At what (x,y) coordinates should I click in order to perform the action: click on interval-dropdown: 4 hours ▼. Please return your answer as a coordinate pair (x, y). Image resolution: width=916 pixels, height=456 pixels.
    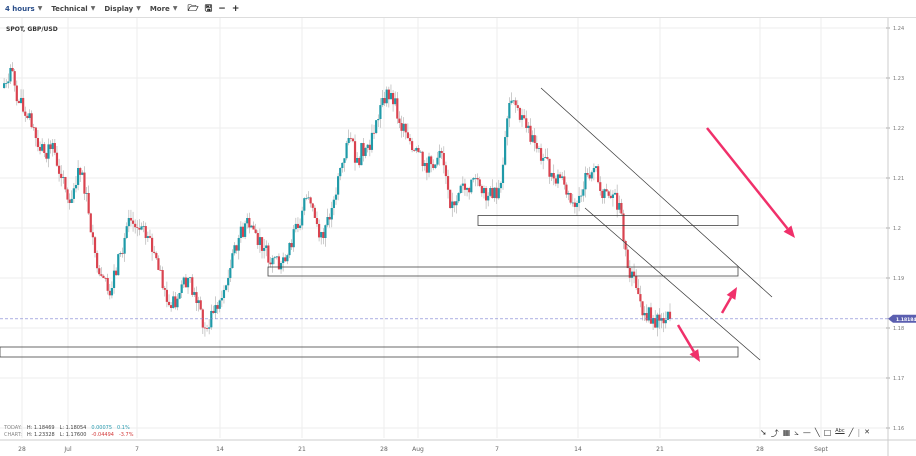
    Looking at the image, I should click on (23, 9).